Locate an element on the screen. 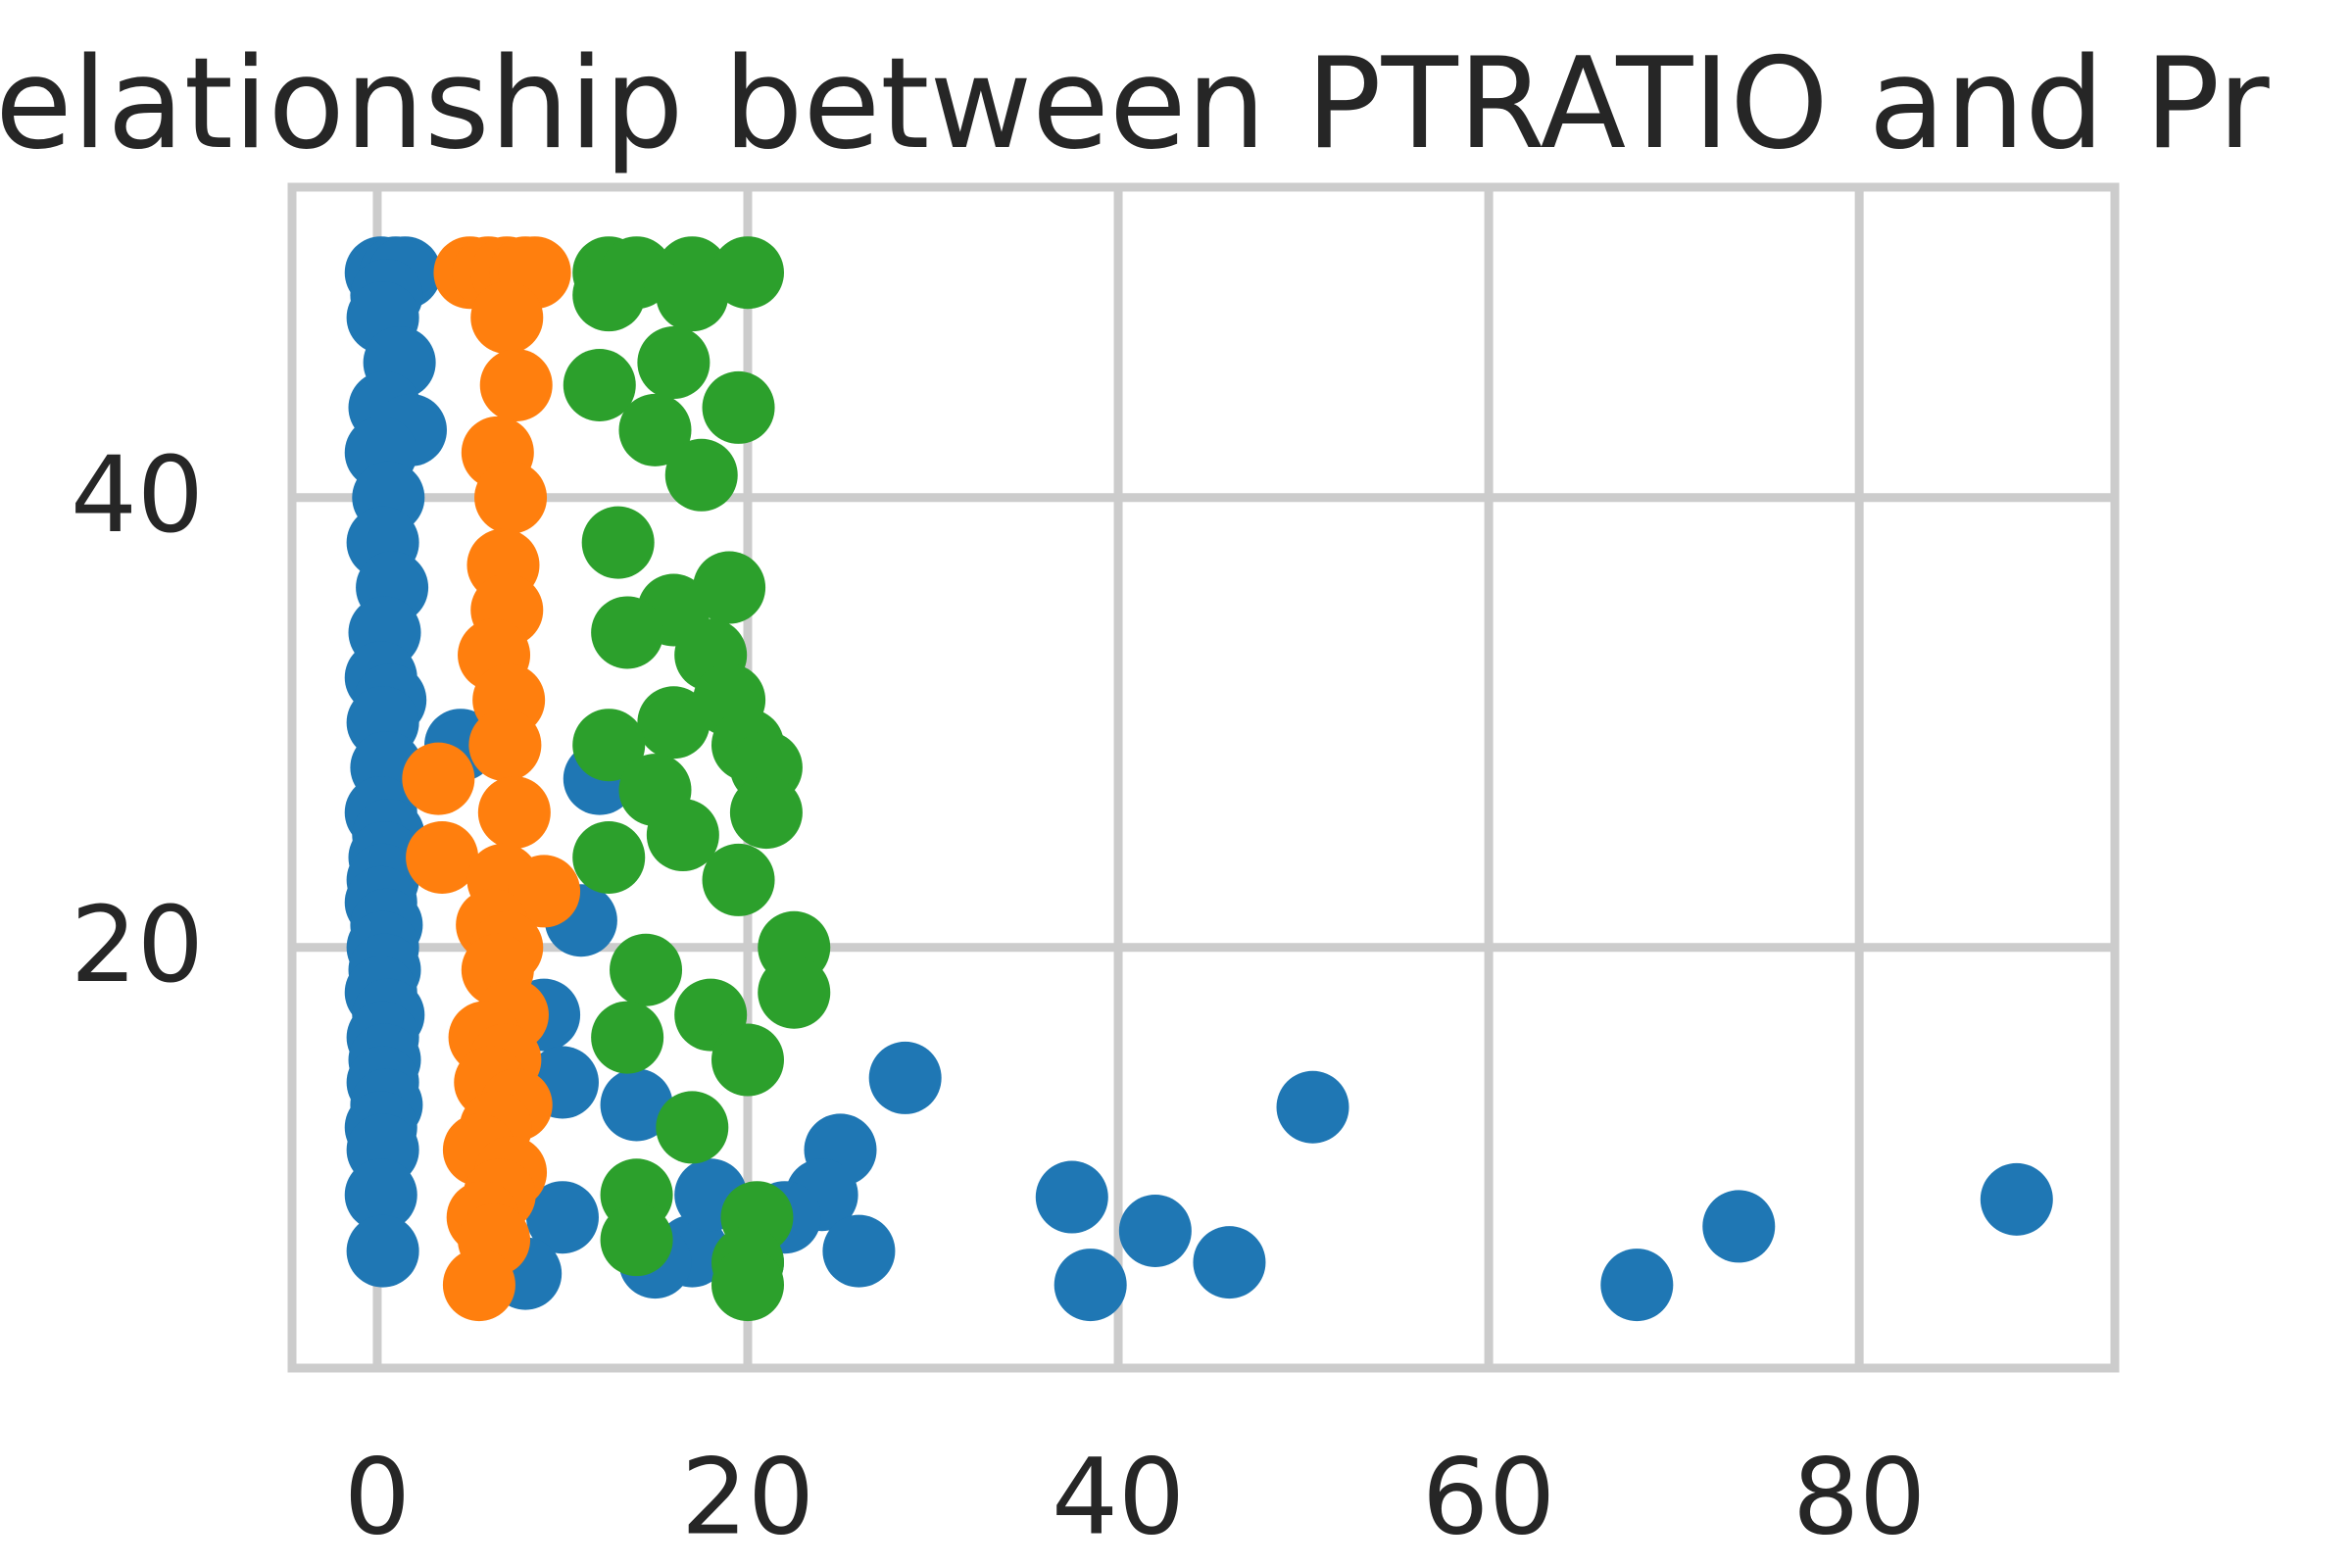 The height and width of the screenshot is (1568, 2352). x-tick-label: 60 is located at coordinates (1488, 1497).